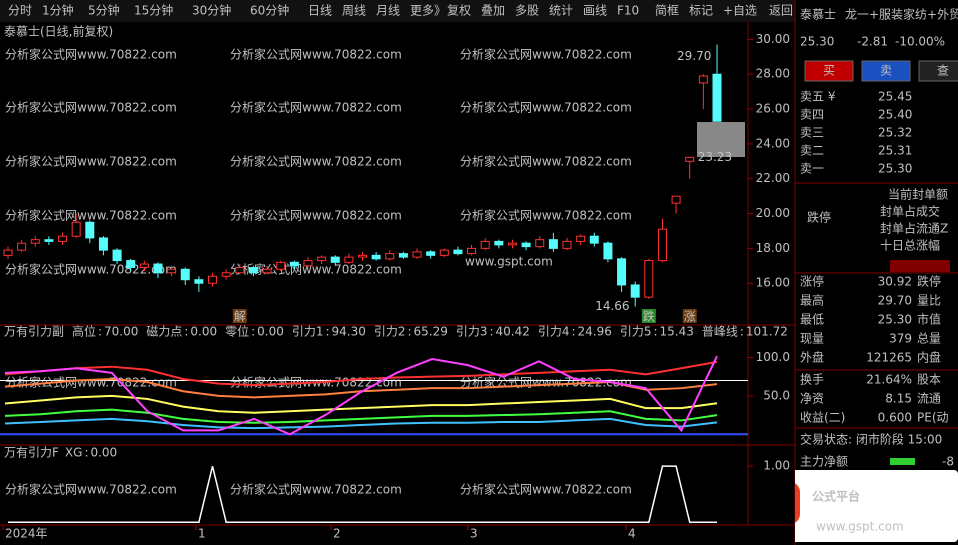 This screenshot has height=545, width=958. Describe the element at coordinates (773, 213) in the screenshot. I see `y-tick-label: 20.00` at that location.